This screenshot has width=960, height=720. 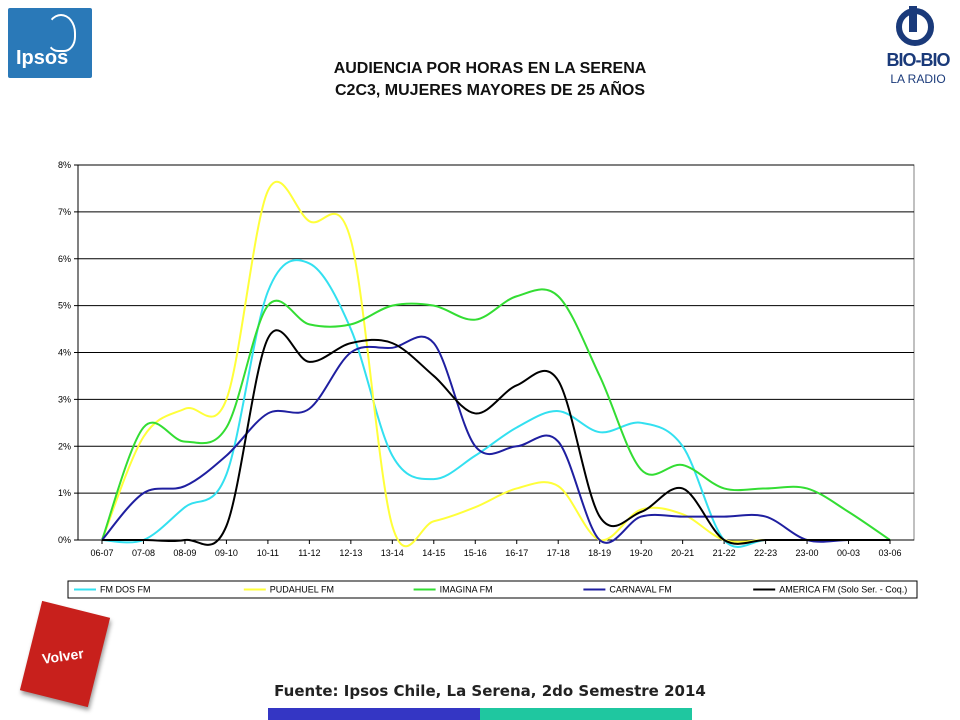 I want to click on title-line-2: C2C3, MUJERES MAYORES DE 25 AÑOS, so click(x=489, y=90).